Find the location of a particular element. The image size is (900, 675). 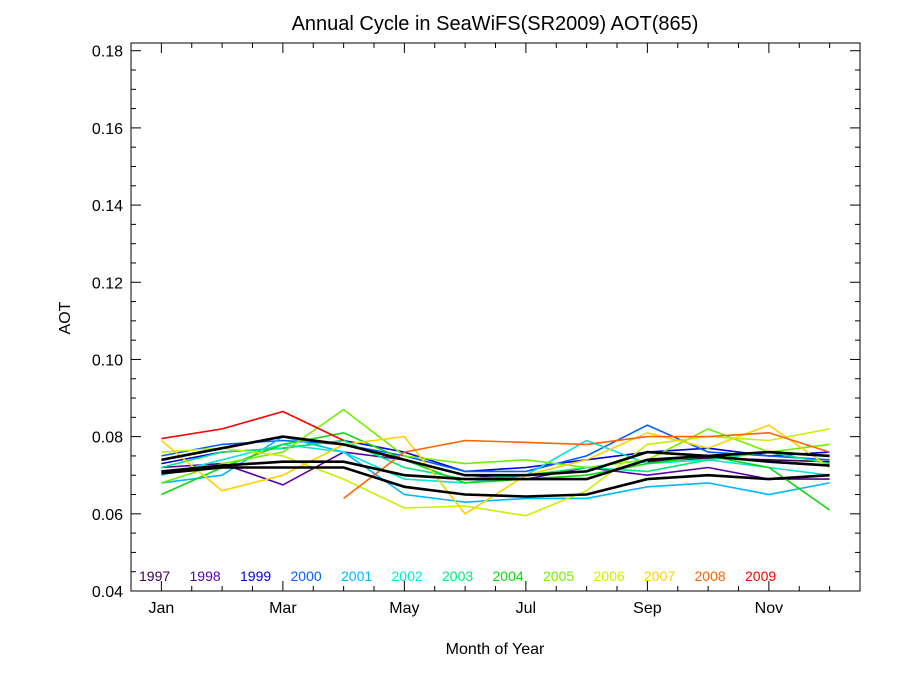

y-axis-label: AOT is located at coordinates (65, 317).